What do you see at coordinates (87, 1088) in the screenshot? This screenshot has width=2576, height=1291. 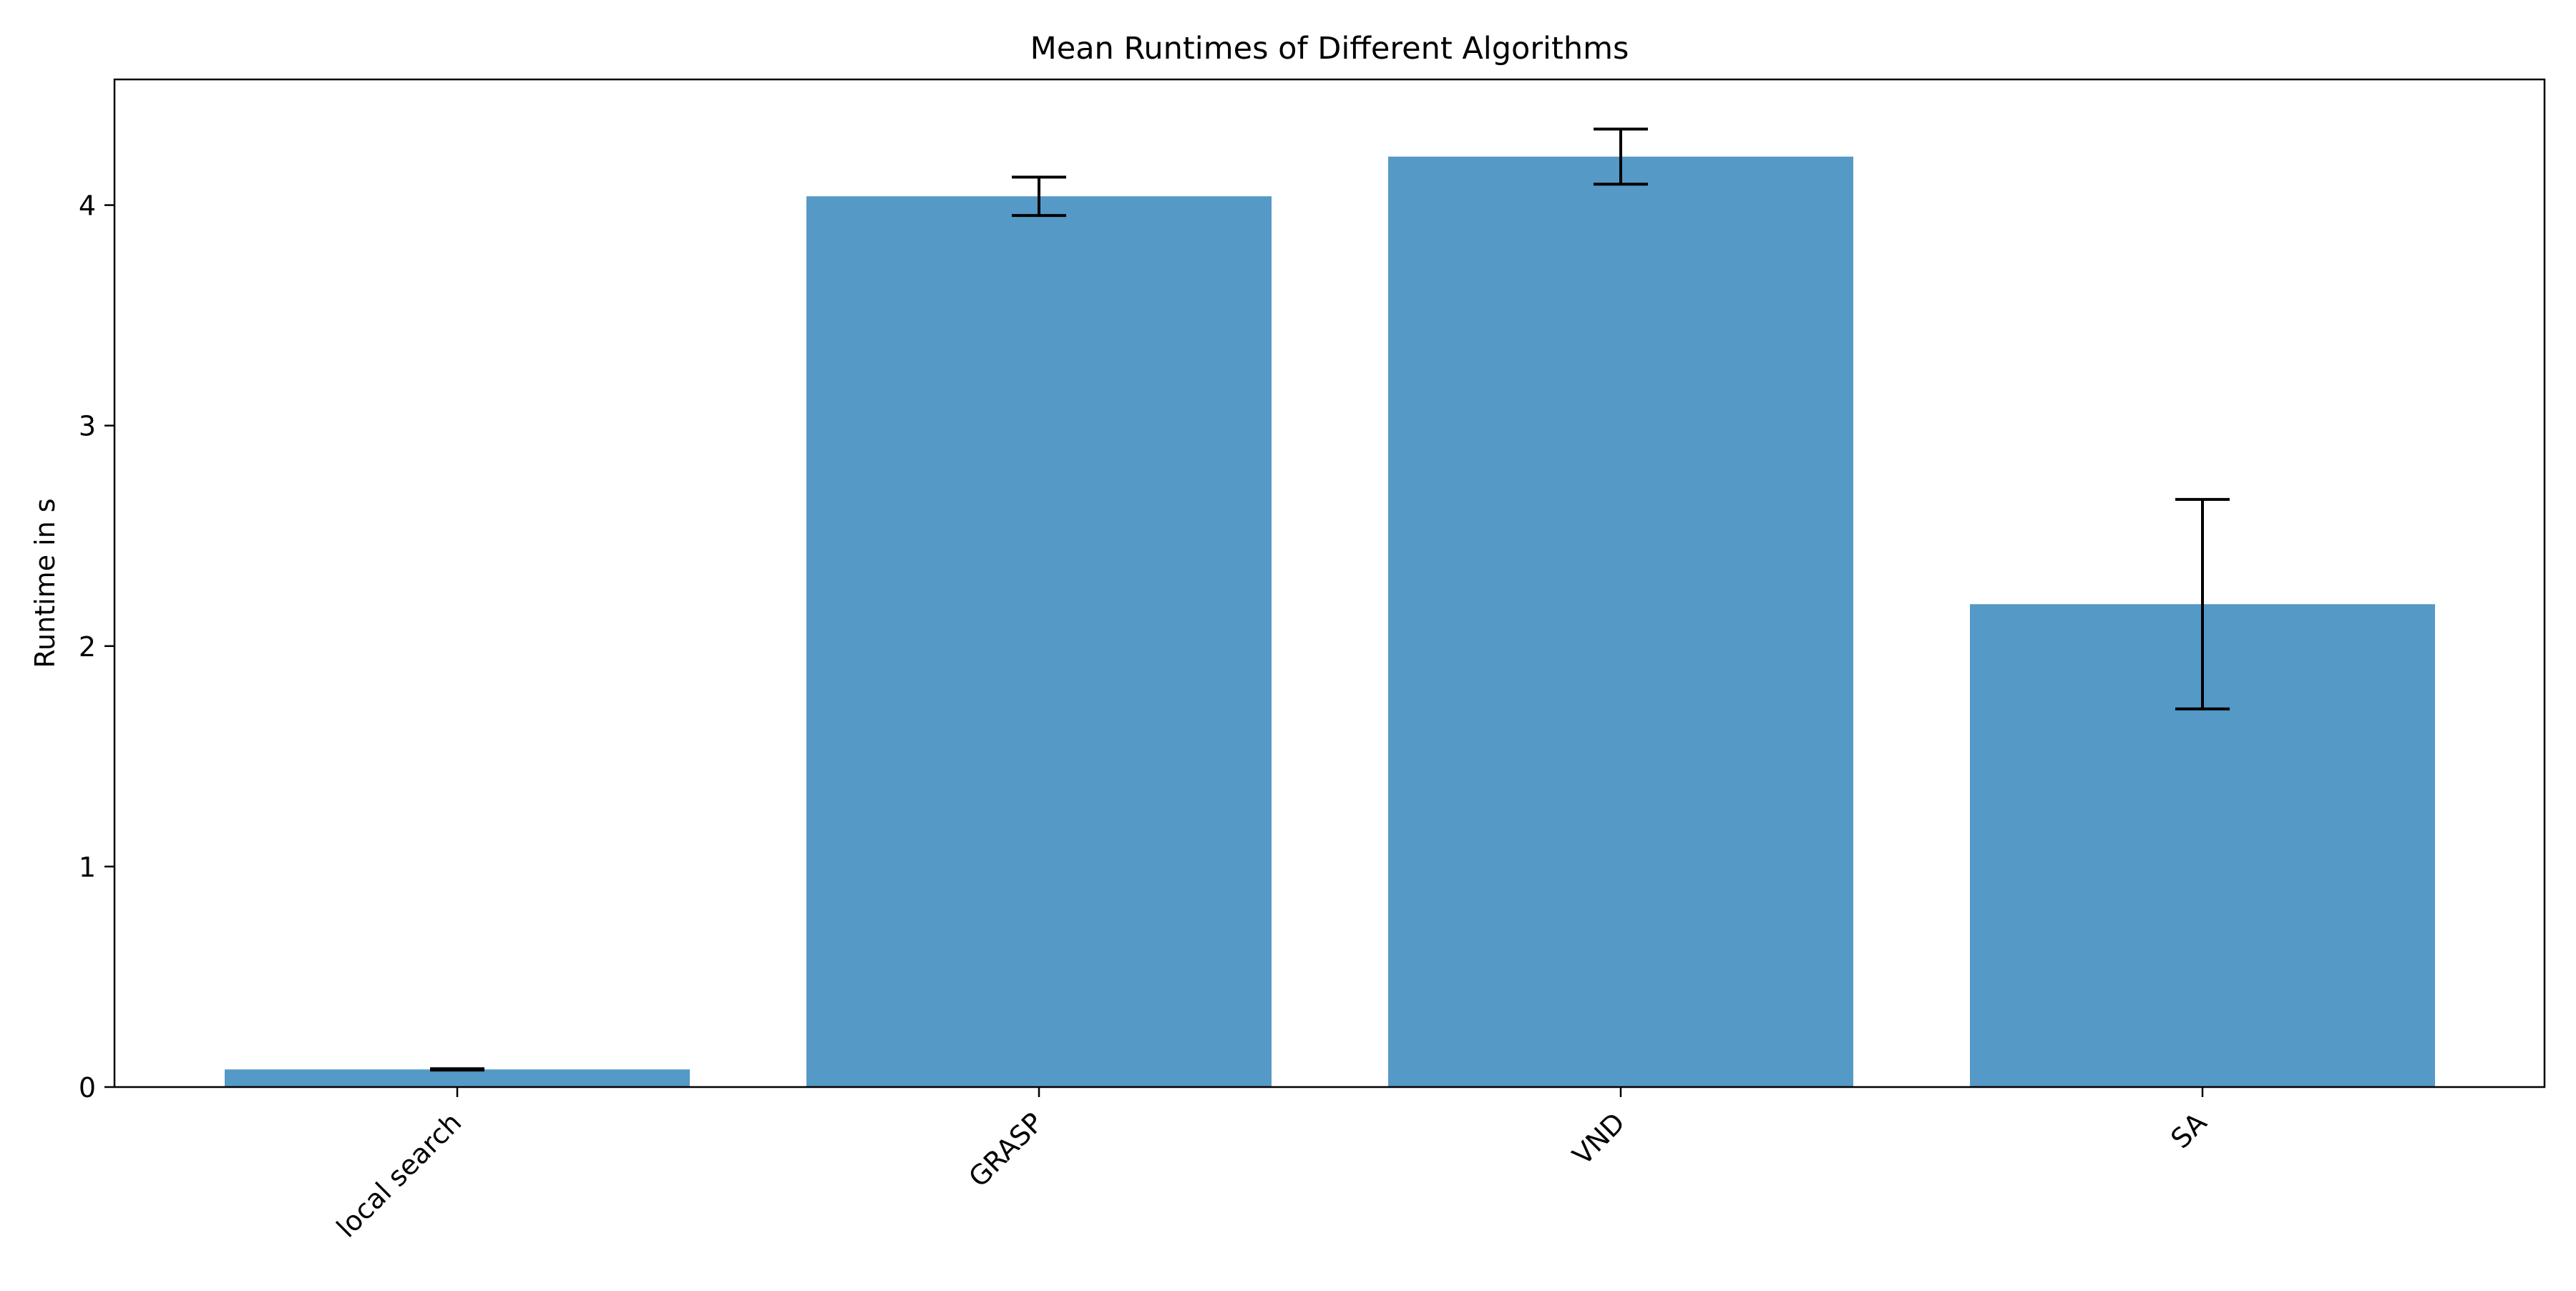 I see `y-tick-label-0: 0` at bounding box center [87, 1088].